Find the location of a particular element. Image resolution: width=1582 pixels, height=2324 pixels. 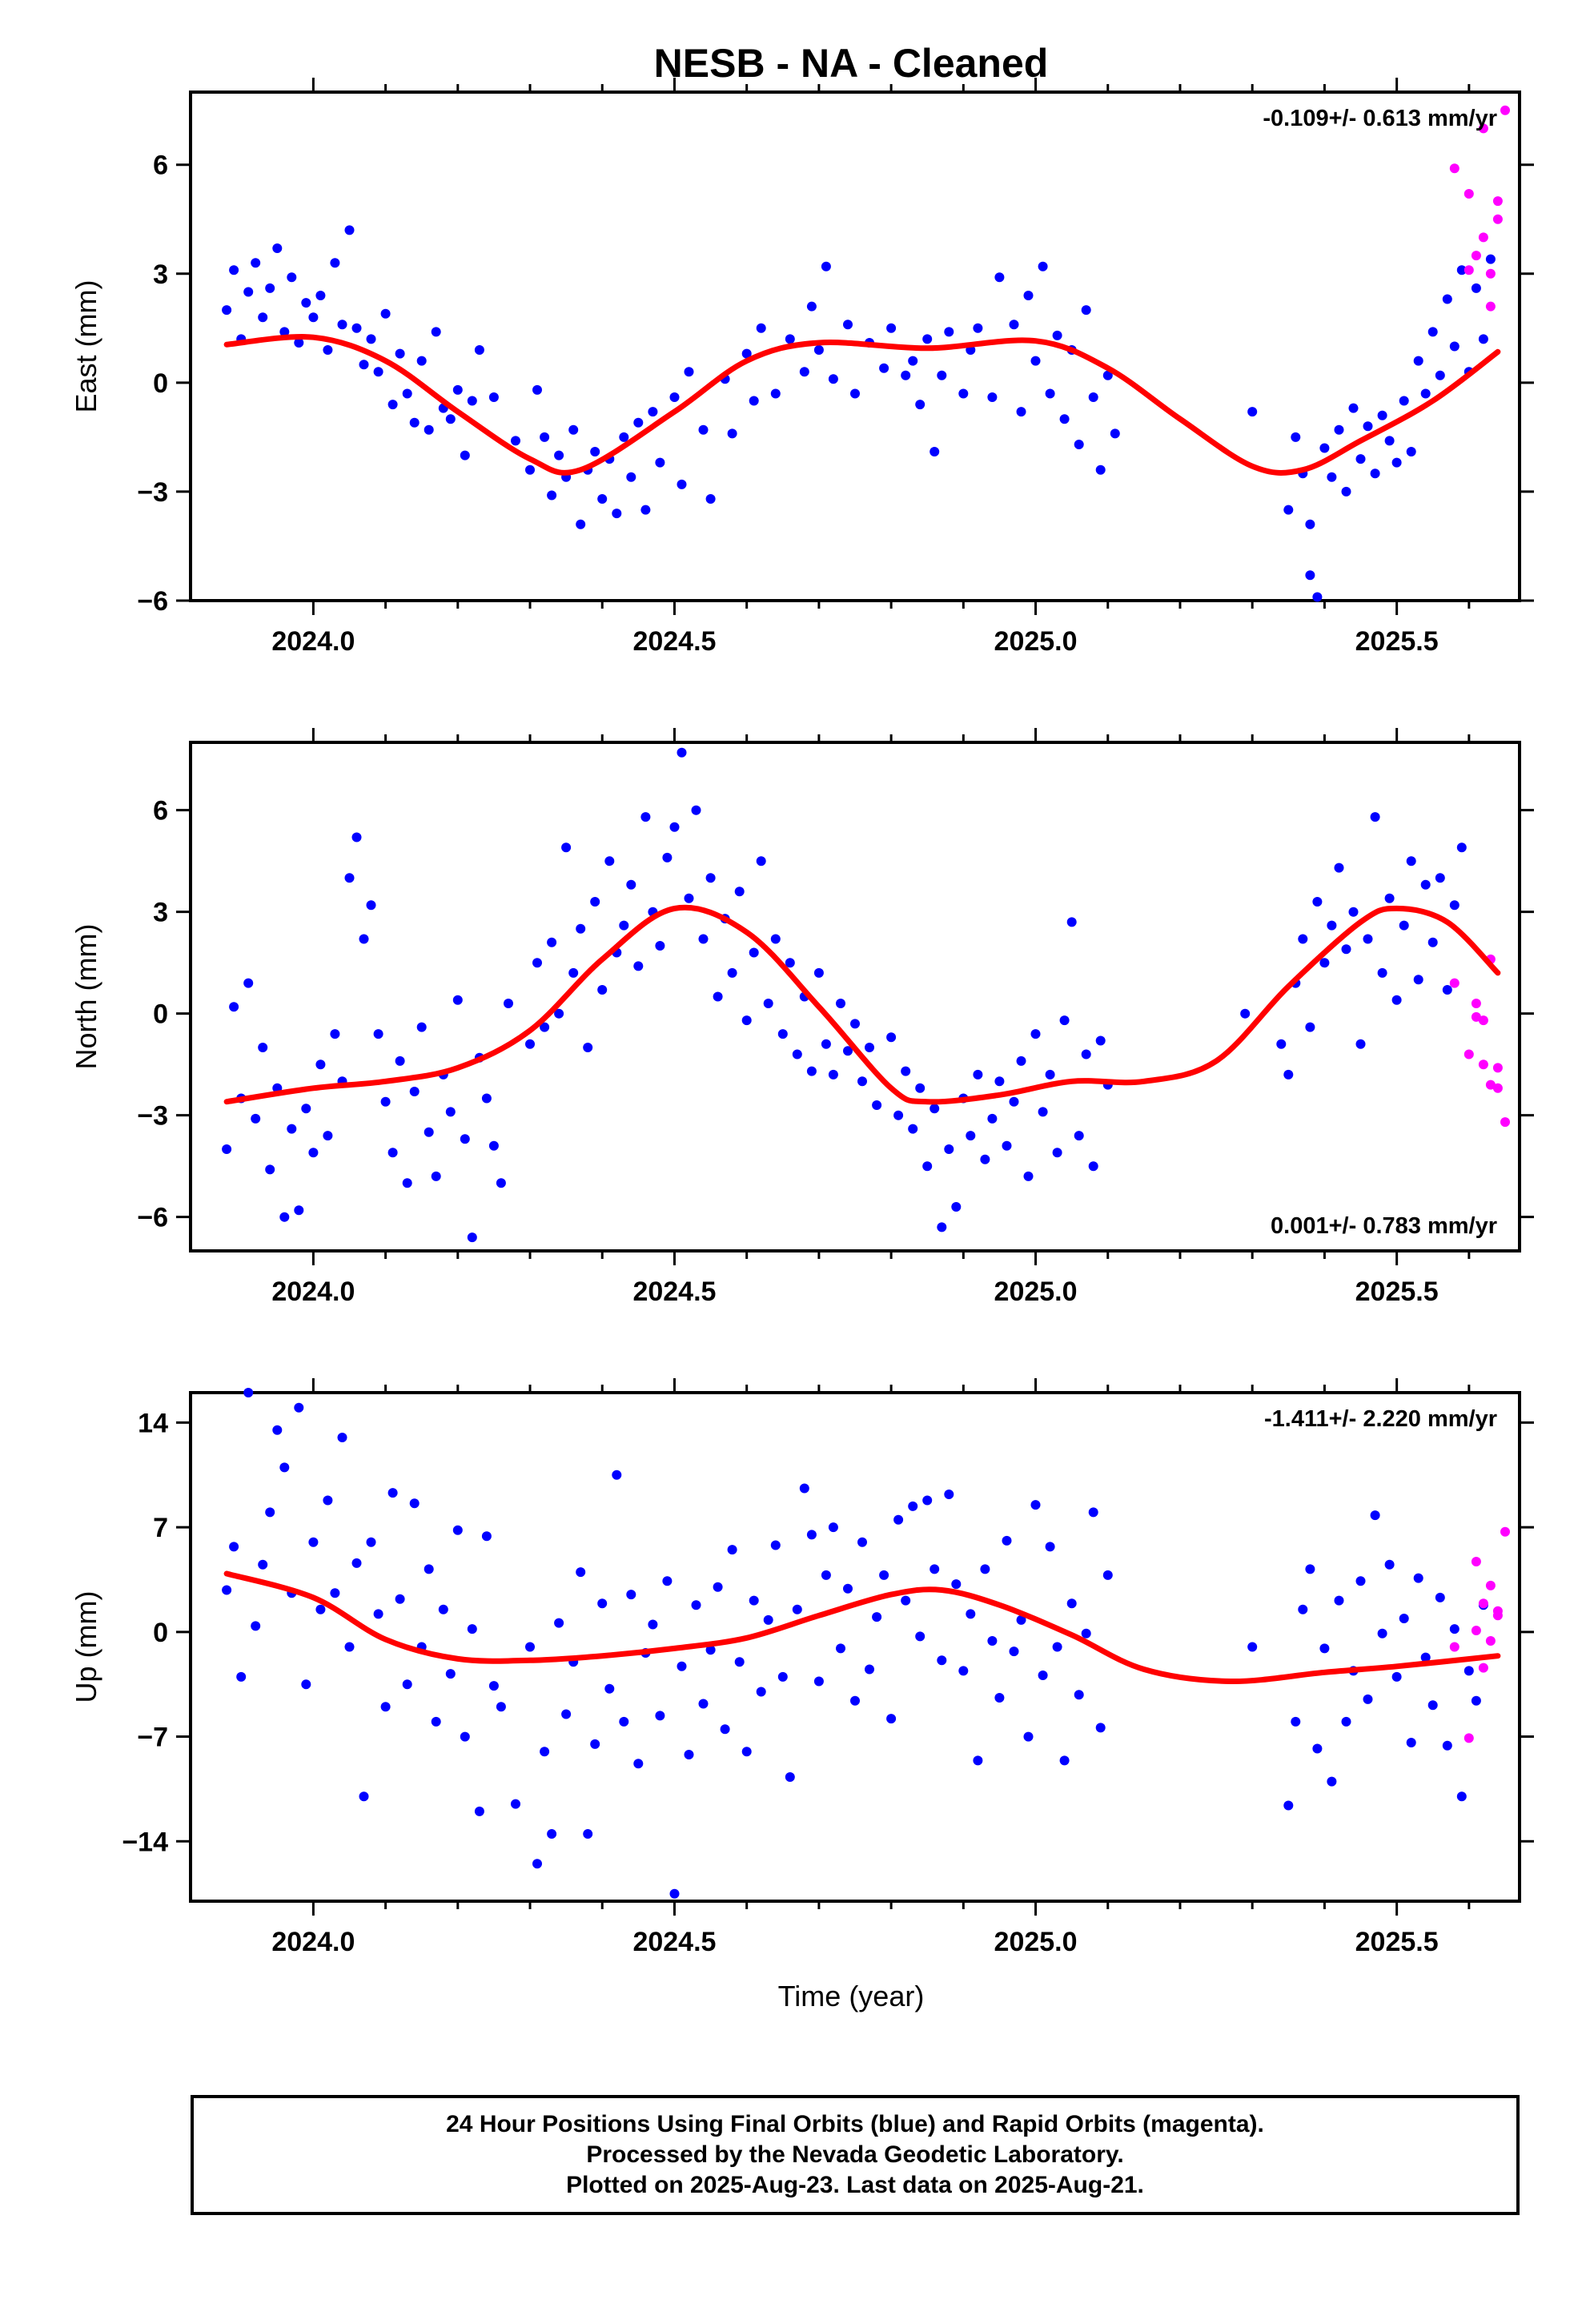

y-tick-label: −3 is located at coordinates (152, 492).